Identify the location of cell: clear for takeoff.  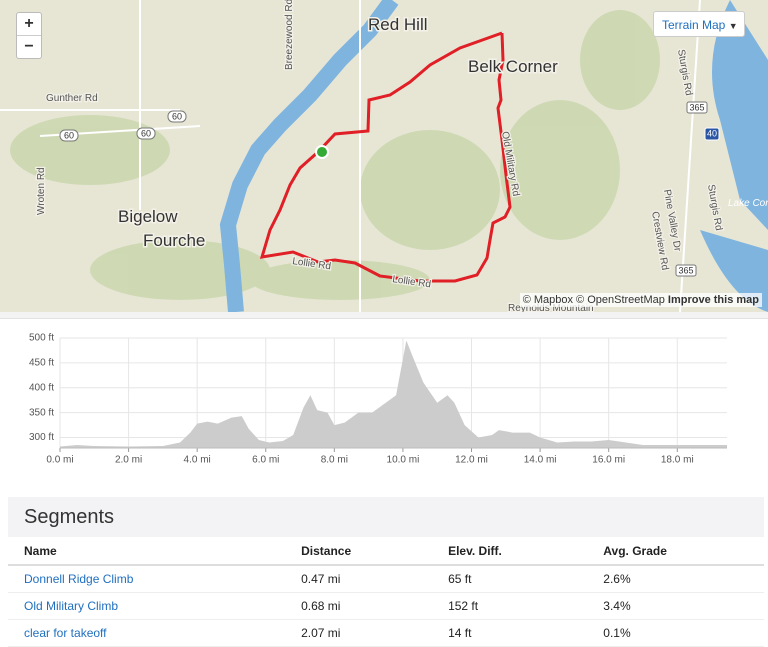
(147, 633).